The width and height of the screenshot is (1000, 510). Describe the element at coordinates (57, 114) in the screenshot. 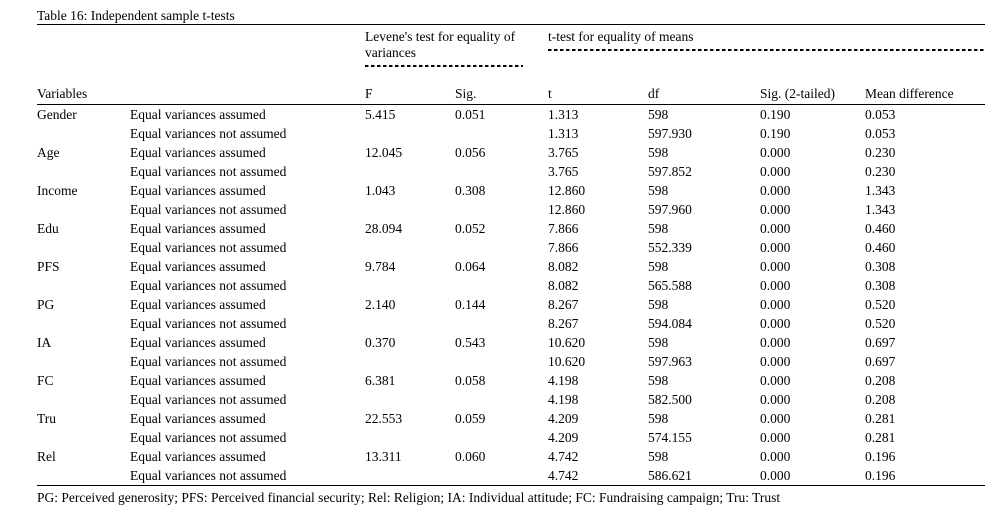

I see `cell-variable: Gender` at that location.